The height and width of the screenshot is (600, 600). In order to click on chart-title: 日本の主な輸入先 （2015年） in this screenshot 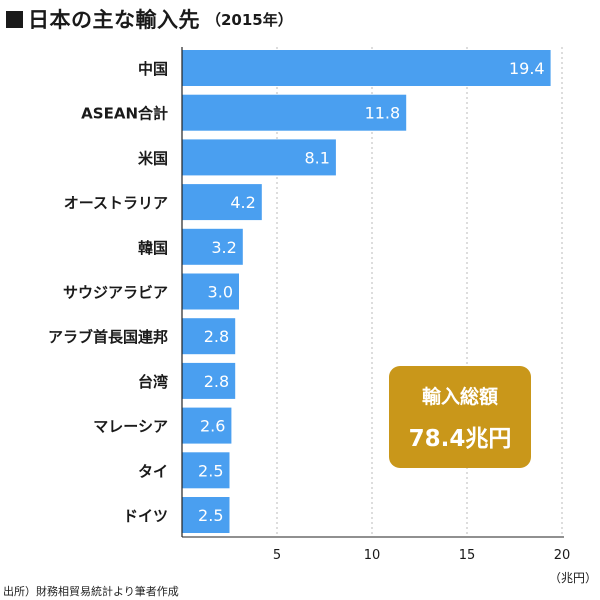, I will do `click(149, 19)`.